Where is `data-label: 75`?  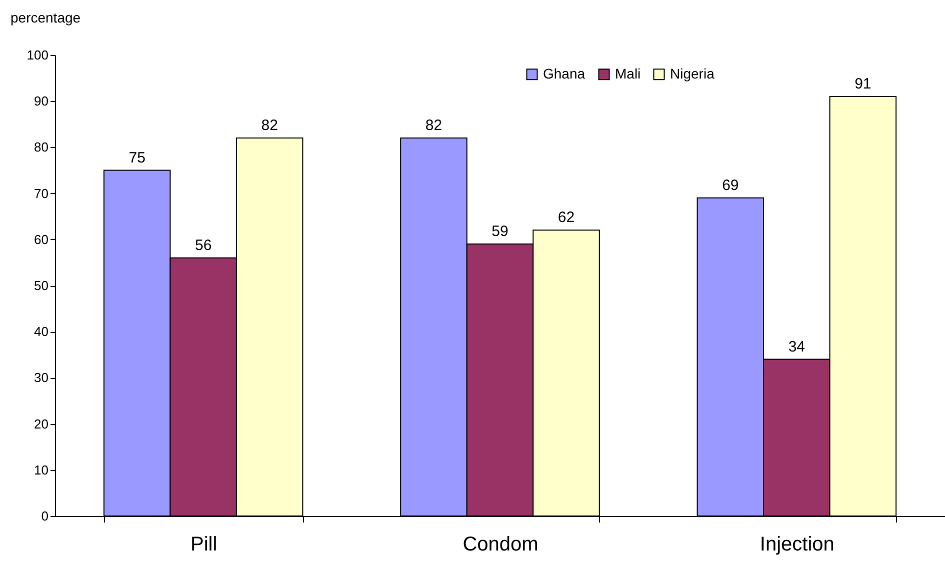
data-label: 75 is located at coordinates (137, 157).